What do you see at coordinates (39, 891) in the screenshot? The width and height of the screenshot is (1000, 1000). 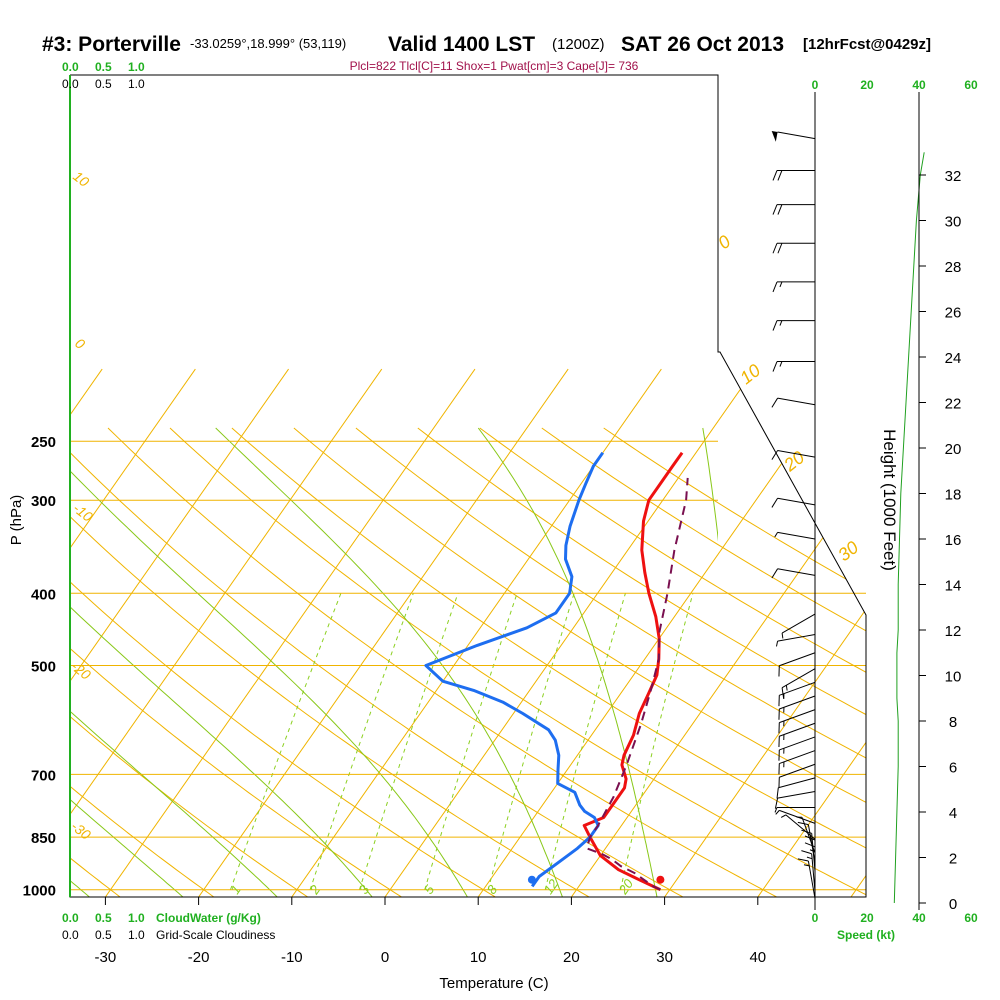 I see `pressure-tick-label: 1000` at bounding box center [39, 891].